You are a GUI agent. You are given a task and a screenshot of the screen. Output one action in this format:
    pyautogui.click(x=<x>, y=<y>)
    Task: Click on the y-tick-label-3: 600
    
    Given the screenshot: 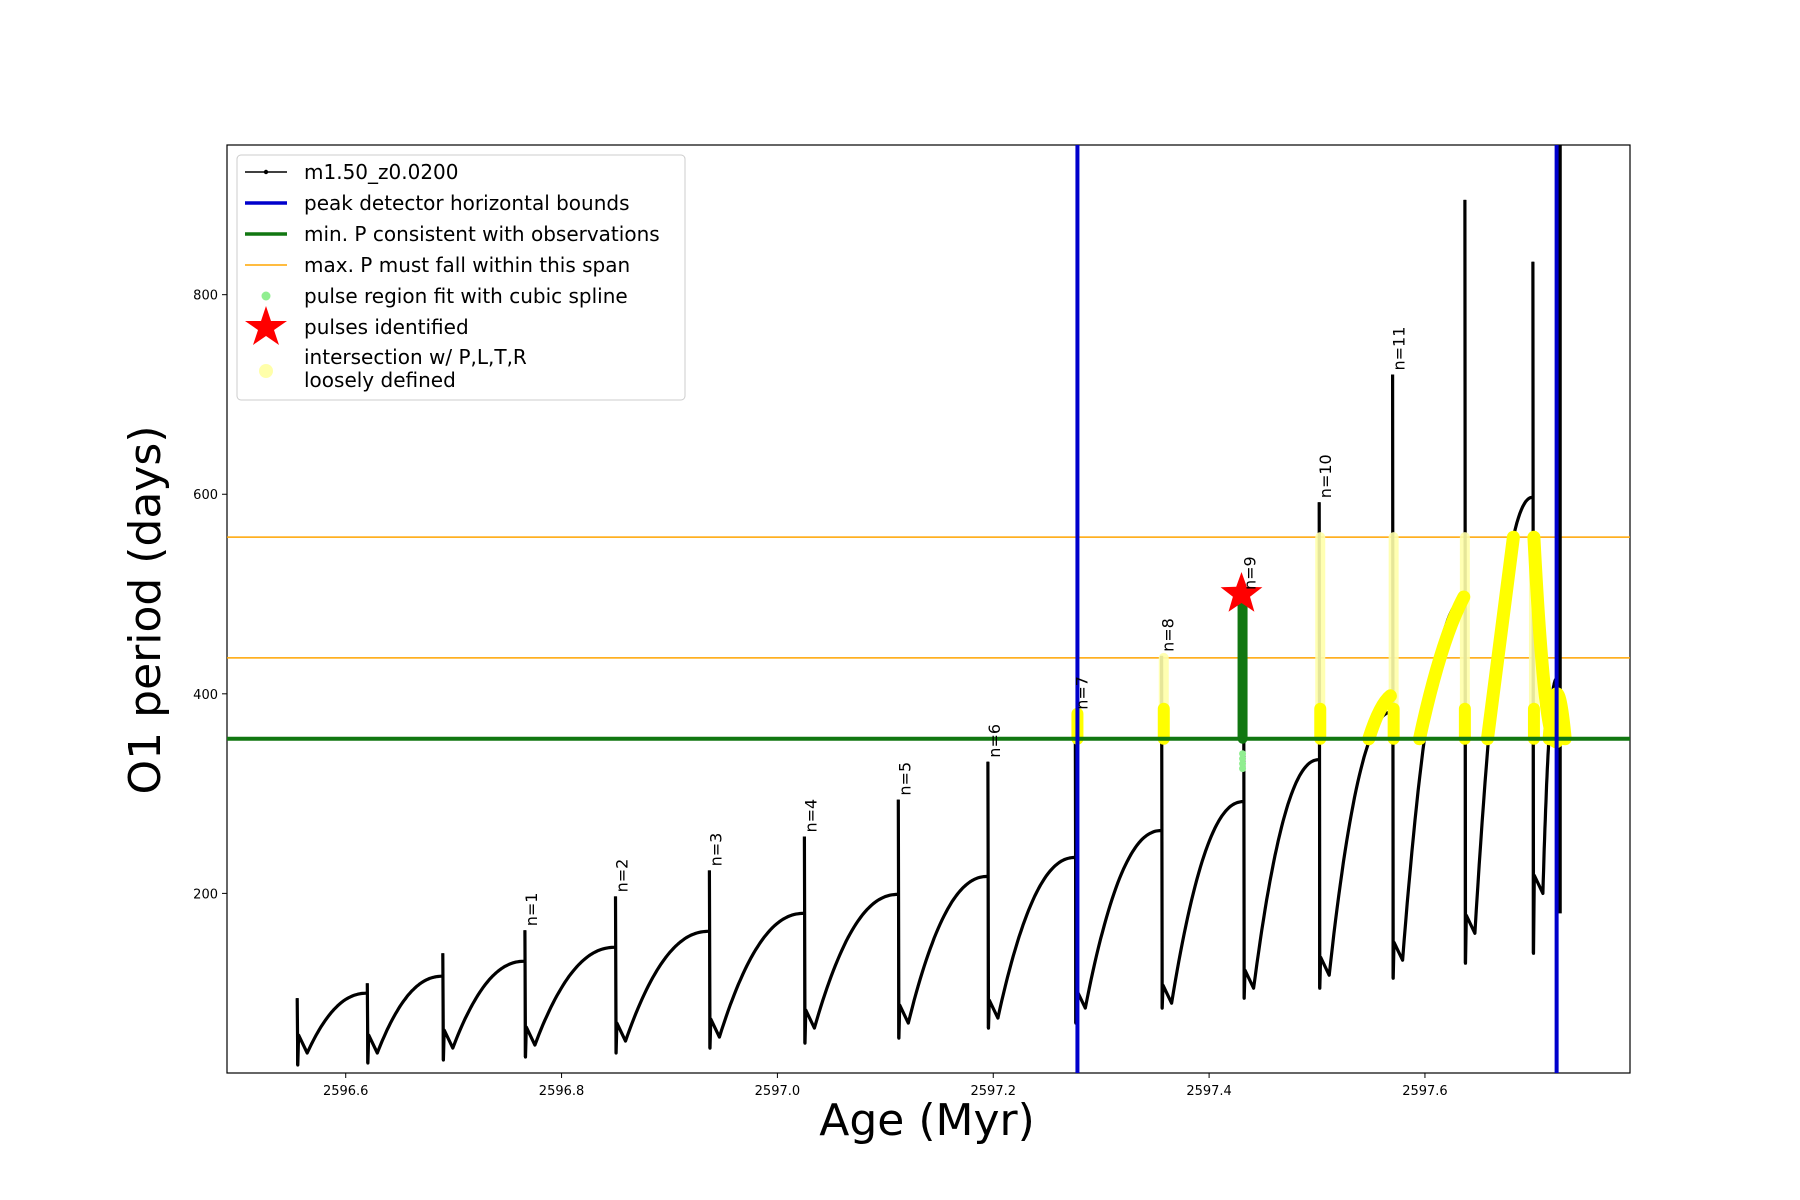 What is the action you would take?
    pyautogui.click(x=205, y=495)
    